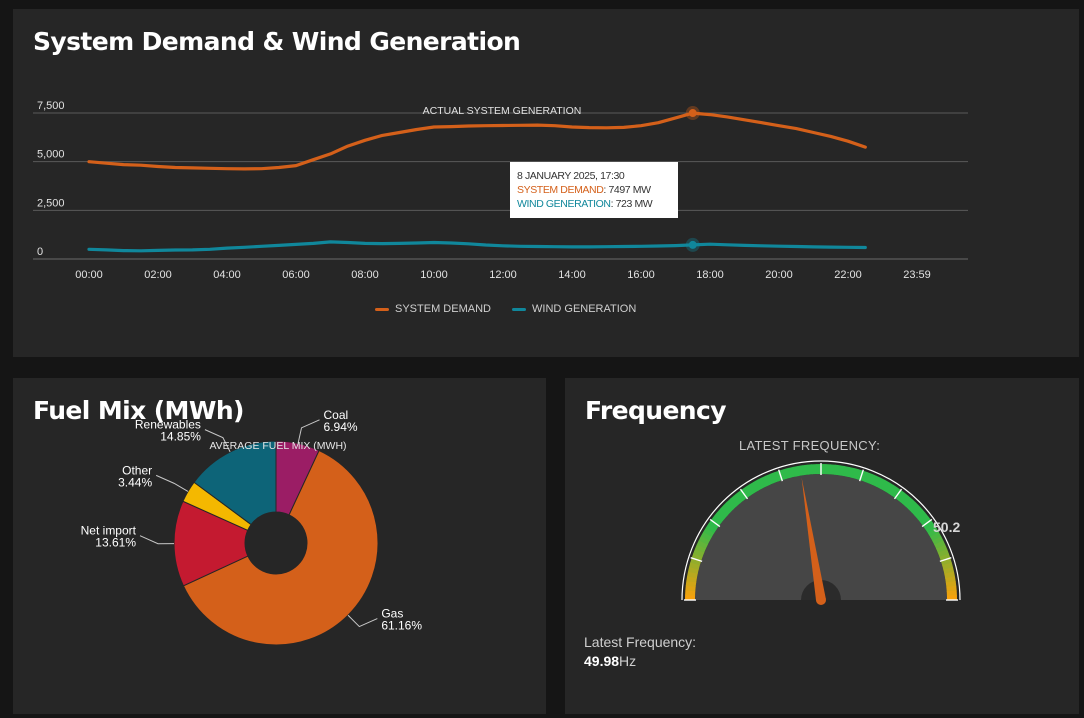  I want to click on gauge-outline, so click(821, 530).